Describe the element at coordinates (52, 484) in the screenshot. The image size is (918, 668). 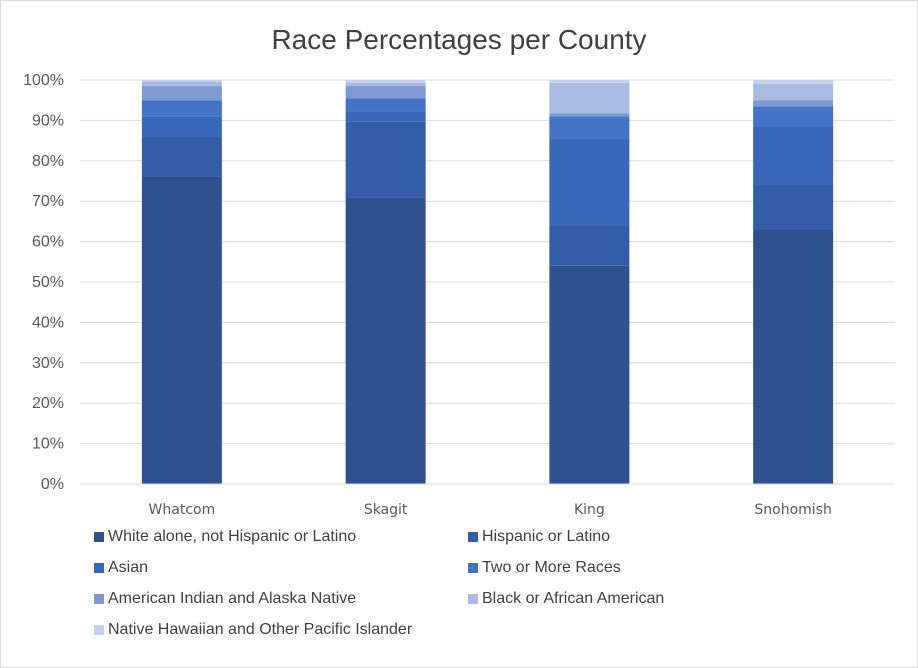
I see `y-tick-label: 0%` at that location.